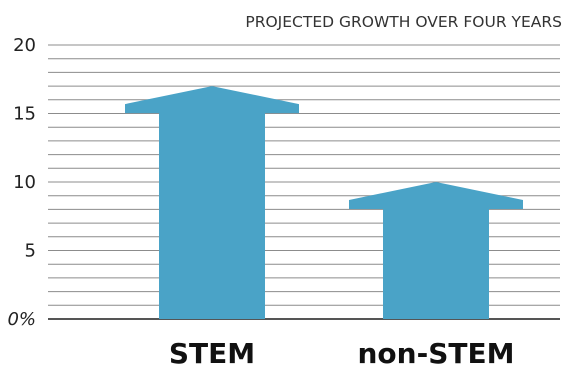 The width and height of the screenshot is (574, 368). I want to click on y-tick-label: 10, so click(24, 182).